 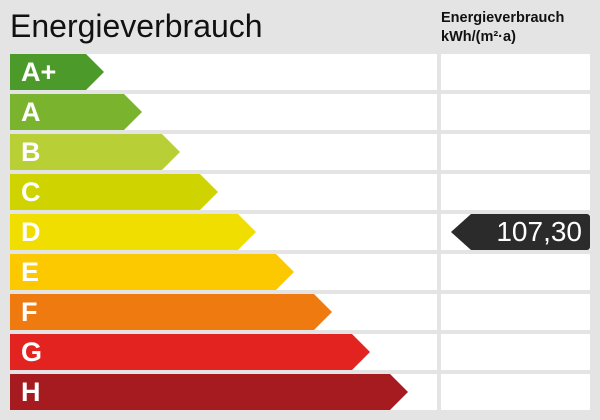 What do you see at coordinates (76, 112) in the screenshot?
I see `class-arrow: A` at bounding box center [76, 112].